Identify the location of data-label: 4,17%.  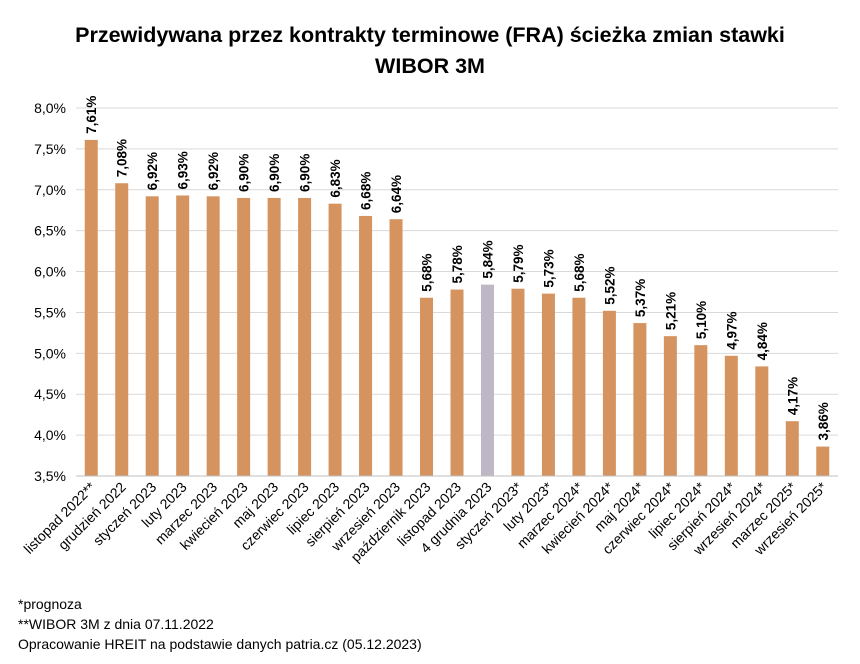
(792, 396).